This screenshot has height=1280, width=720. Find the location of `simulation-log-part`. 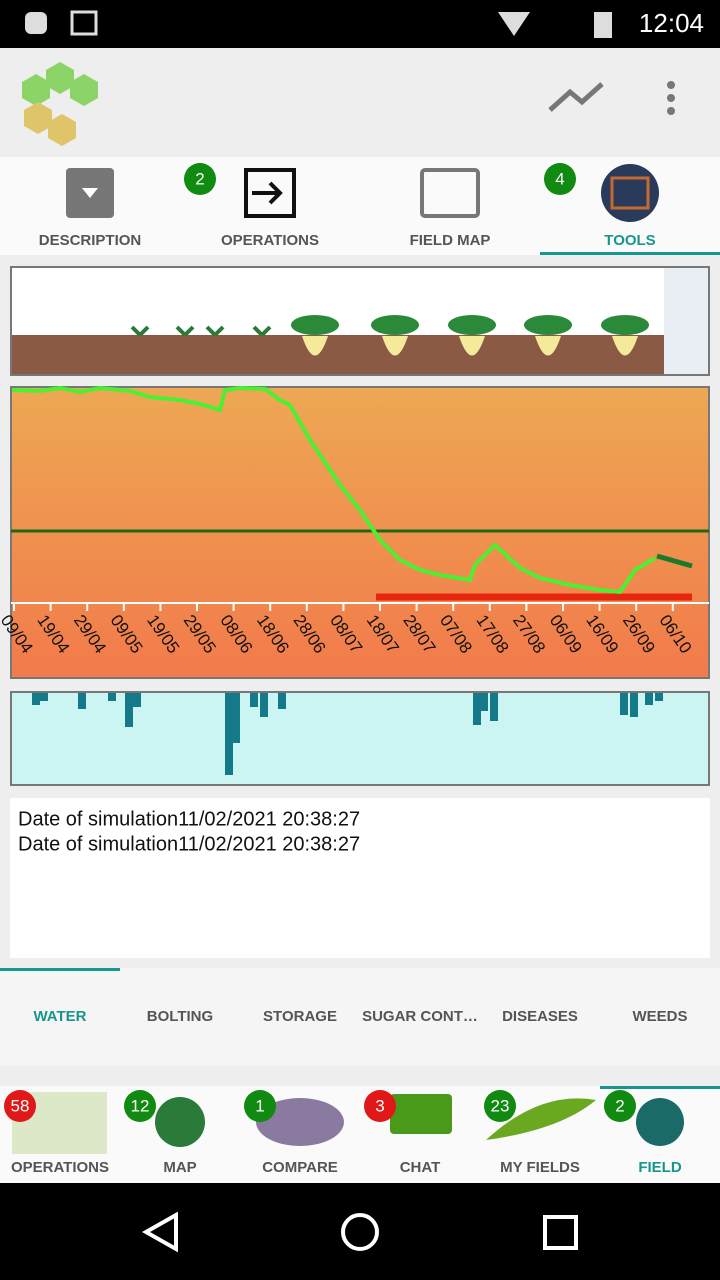

simulation-log-part is located at coordinates (360, 878).